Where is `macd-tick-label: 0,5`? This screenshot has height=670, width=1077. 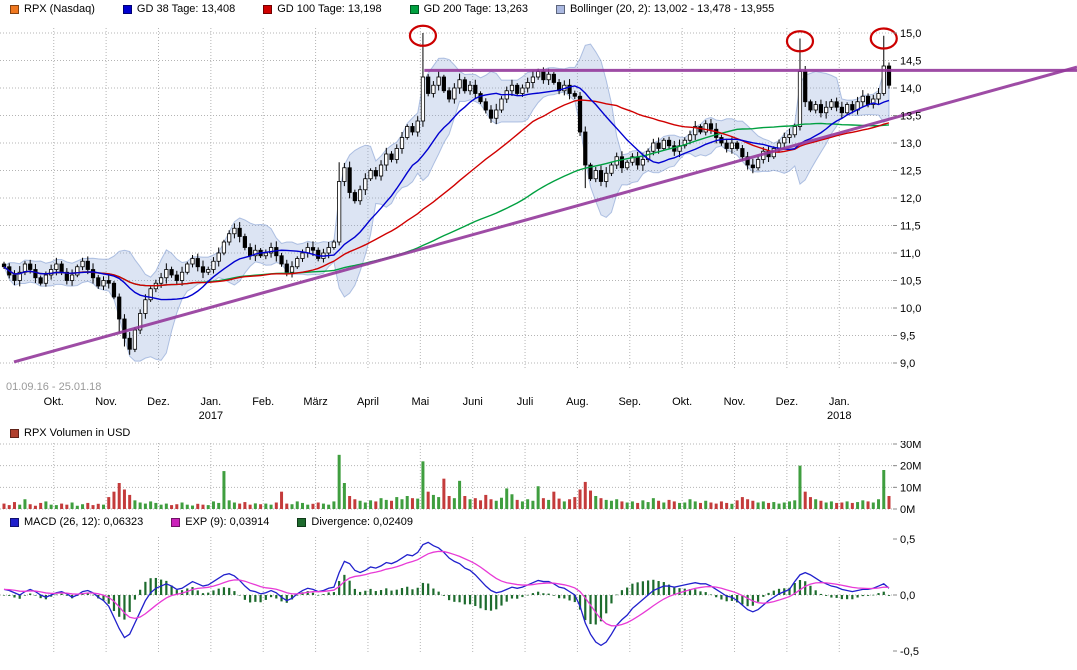
macd-tick-label: 0,5 is located at coordinates (907, 540).